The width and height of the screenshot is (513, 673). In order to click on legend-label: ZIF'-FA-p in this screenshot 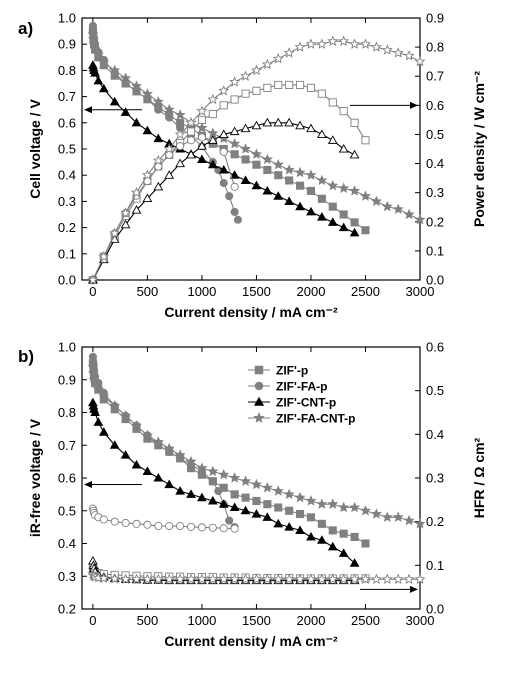, I will do `click(302, 387)`.